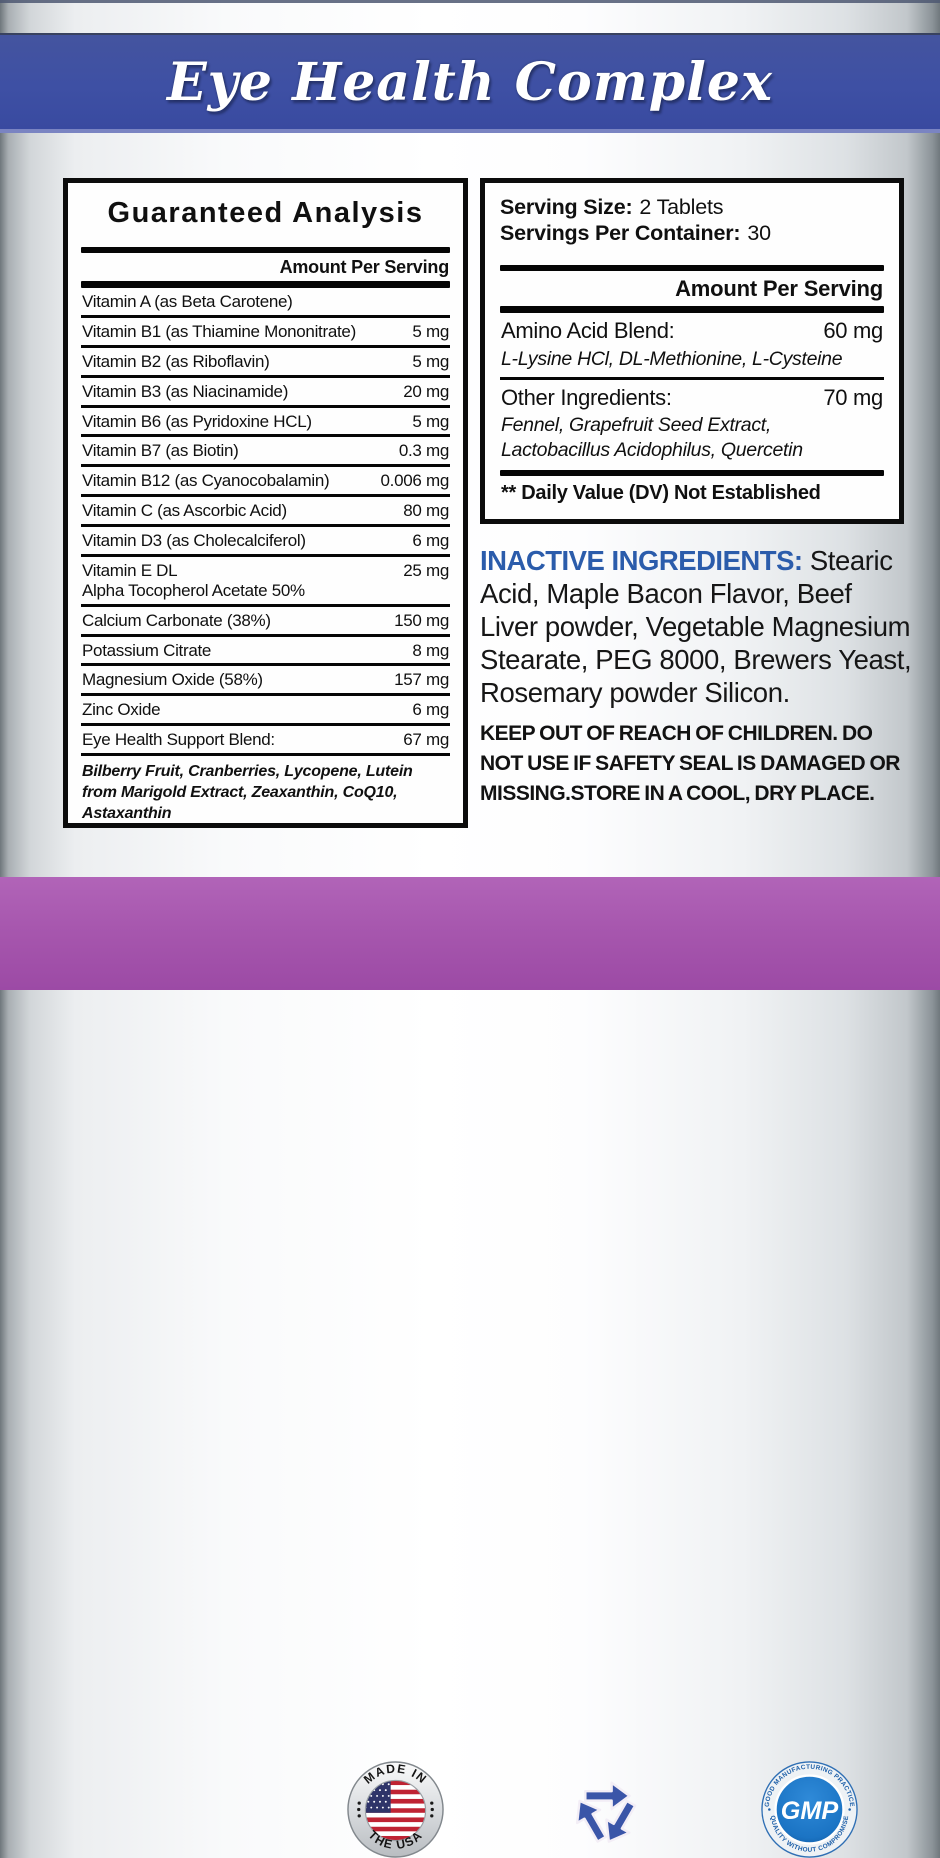 This screenshot has height=1858, width=940. Describe the element at coordinates (423, 451) in the screenshot. I see `nutrient-amount: 0.3 mg` at that location.